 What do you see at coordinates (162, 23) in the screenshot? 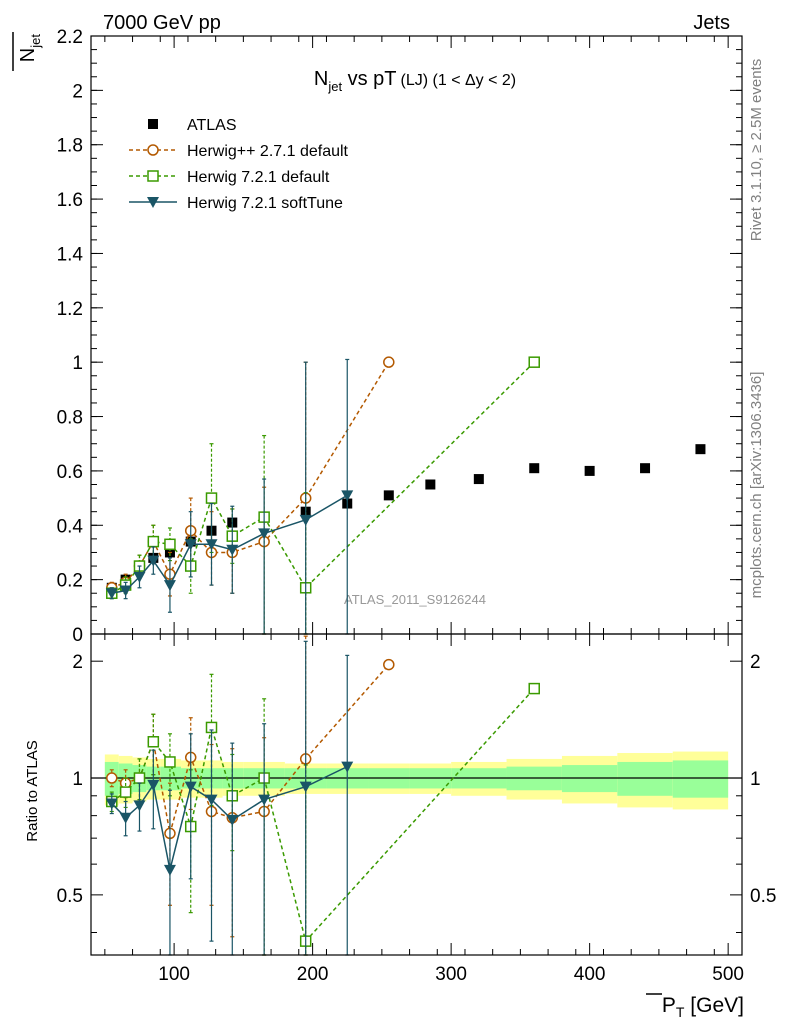
I see `header-left: 7000 GeV pp` at bounding box center [162, 23].